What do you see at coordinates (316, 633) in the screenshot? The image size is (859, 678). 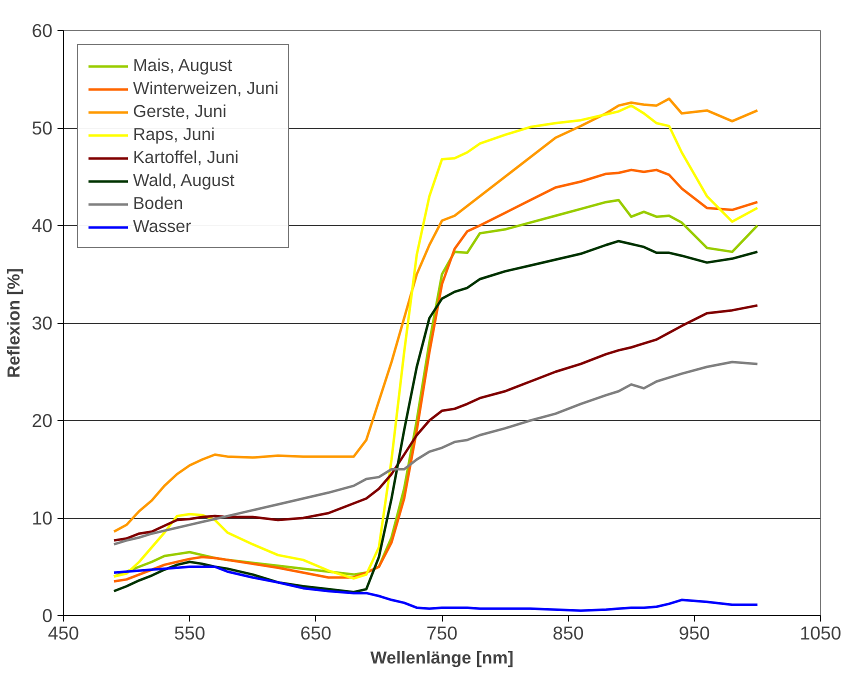 I see `x-tick-label: 650` at bounding box center [316, 633].